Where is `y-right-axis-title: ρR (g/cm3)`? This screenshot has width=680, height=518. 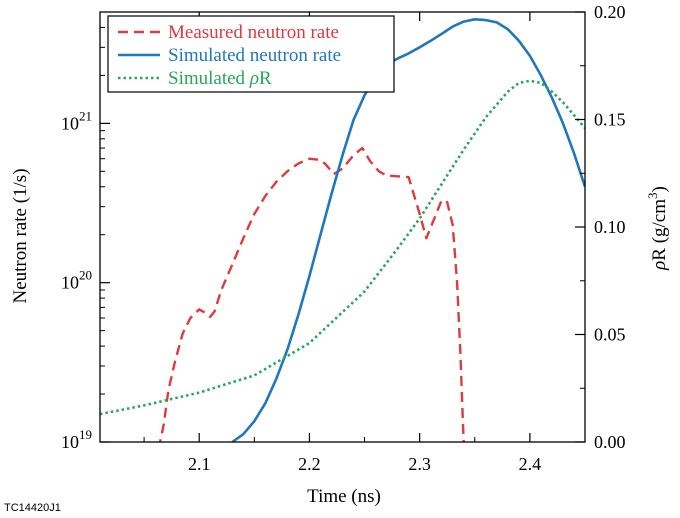 y-right-axis-title: ρR (g/cm3) is located at coordinates (657, 228).